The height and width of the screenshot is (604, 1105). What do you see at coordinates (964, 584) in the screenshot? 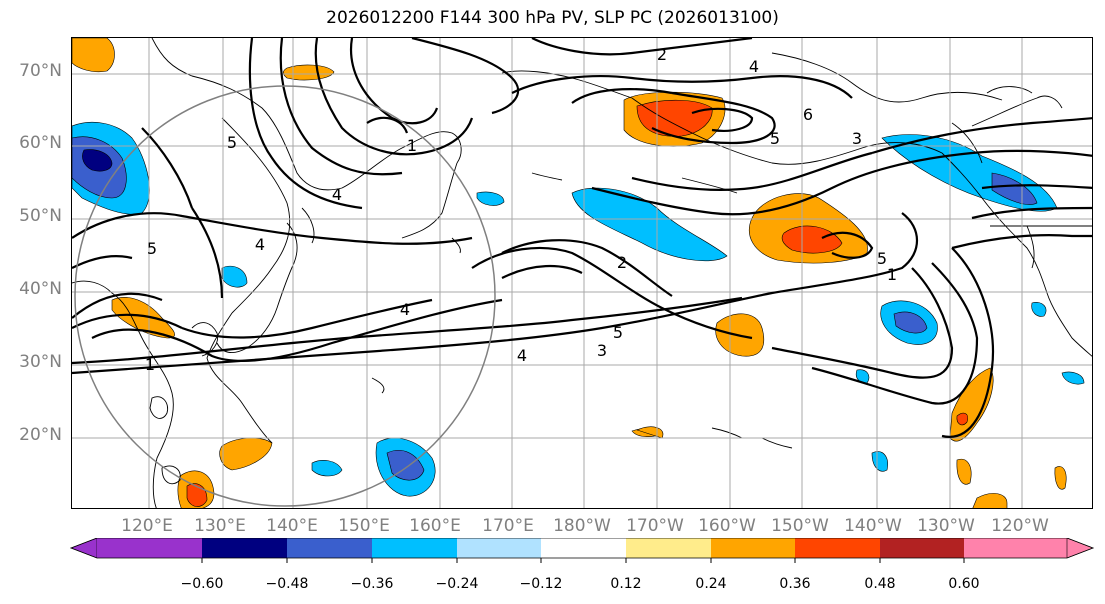
I see `colorbar-tick-label: 0.60` at bounding box center [964, 584].